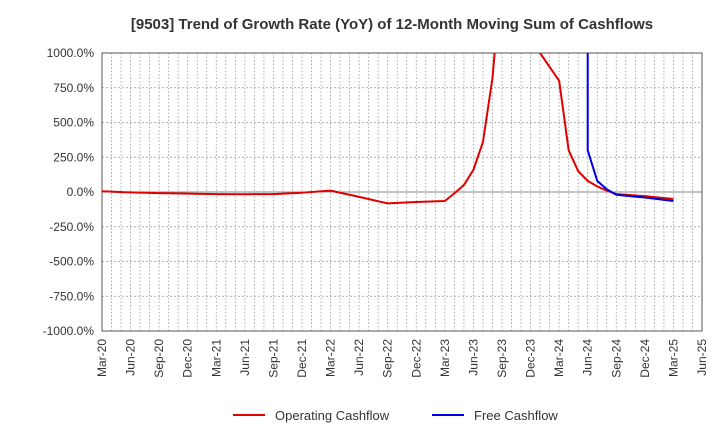  I want to click on y-tick-label: -250.0%, so click(71, 227).